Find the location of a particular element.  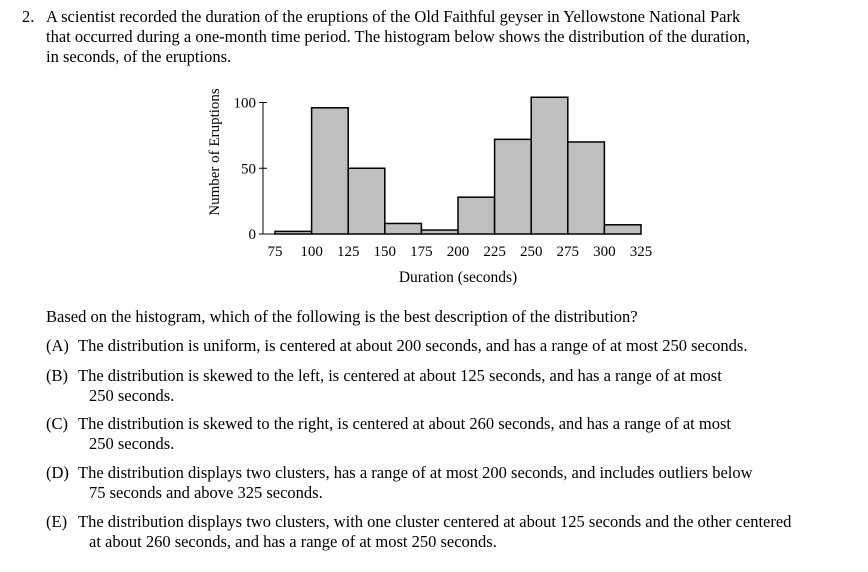

question-number: 2. is located at coordinates (28, 16).